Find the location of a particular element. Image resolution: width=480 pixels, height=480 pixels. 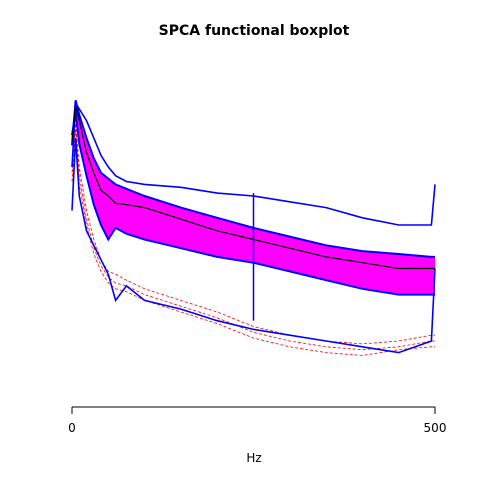

x-tick-label-0: 0 is located at coordinates (72, 428).